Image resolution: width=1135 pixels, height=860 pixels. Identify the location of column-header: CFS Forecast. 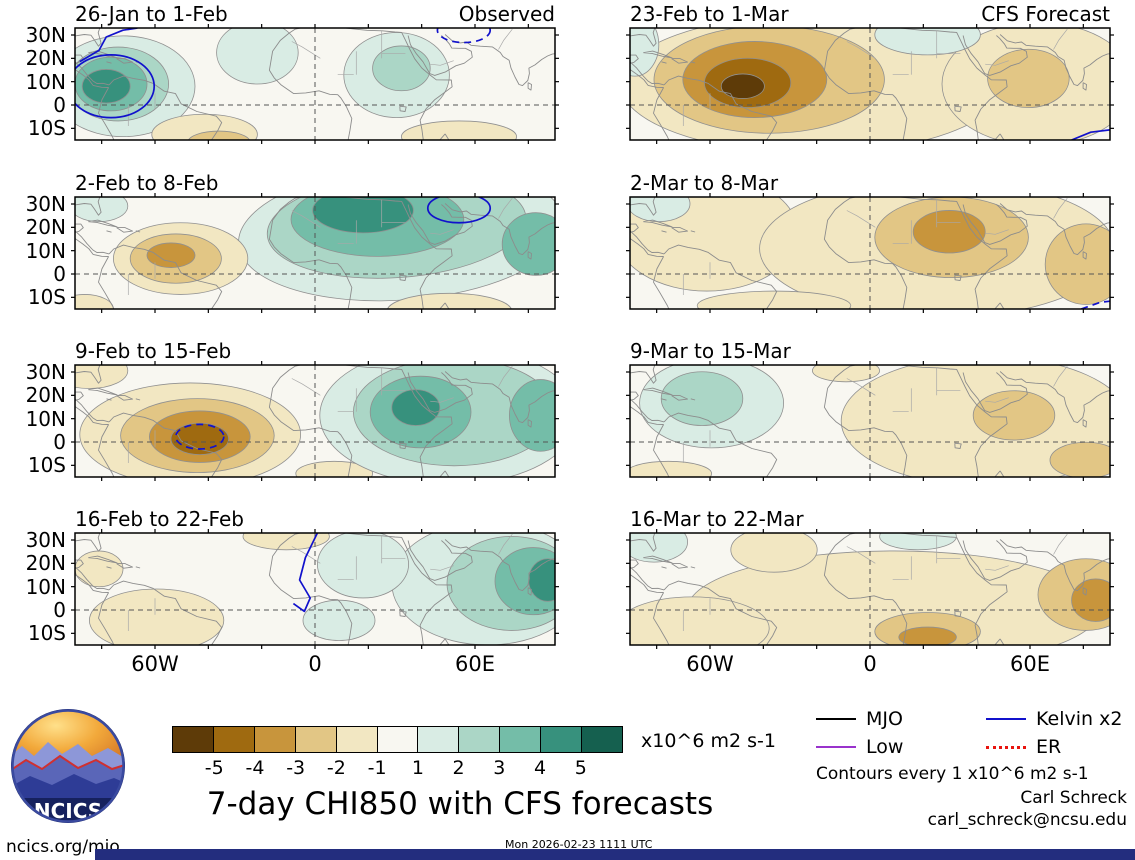
(1045, 14).